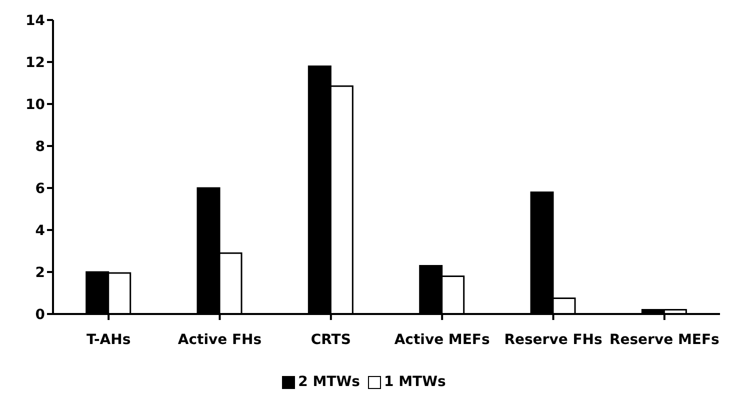 The image size is (738, 408). Describe the element at coordinates (40, 230) in the screenshot. I see `y-tick-label: 4` at that location.